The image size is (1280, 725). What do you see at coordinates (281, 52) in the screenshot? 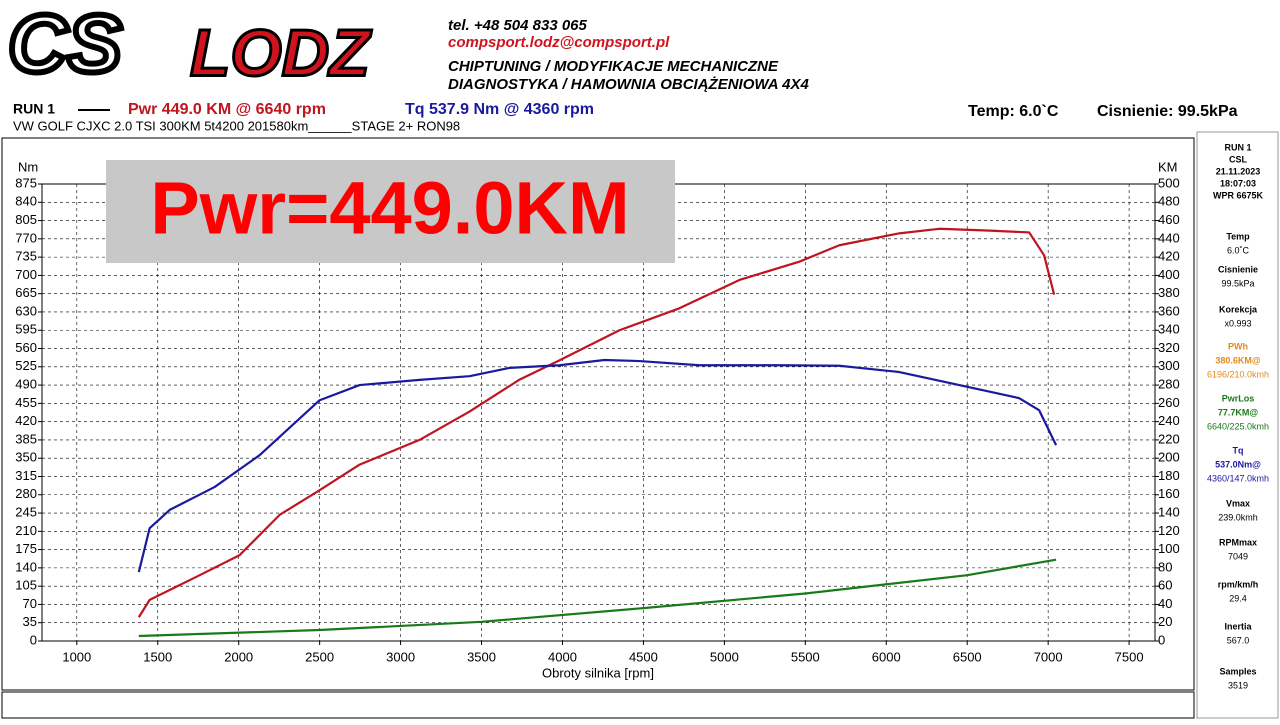
I see `logo-lodz: LODZ` at bounding box center [281, 52].